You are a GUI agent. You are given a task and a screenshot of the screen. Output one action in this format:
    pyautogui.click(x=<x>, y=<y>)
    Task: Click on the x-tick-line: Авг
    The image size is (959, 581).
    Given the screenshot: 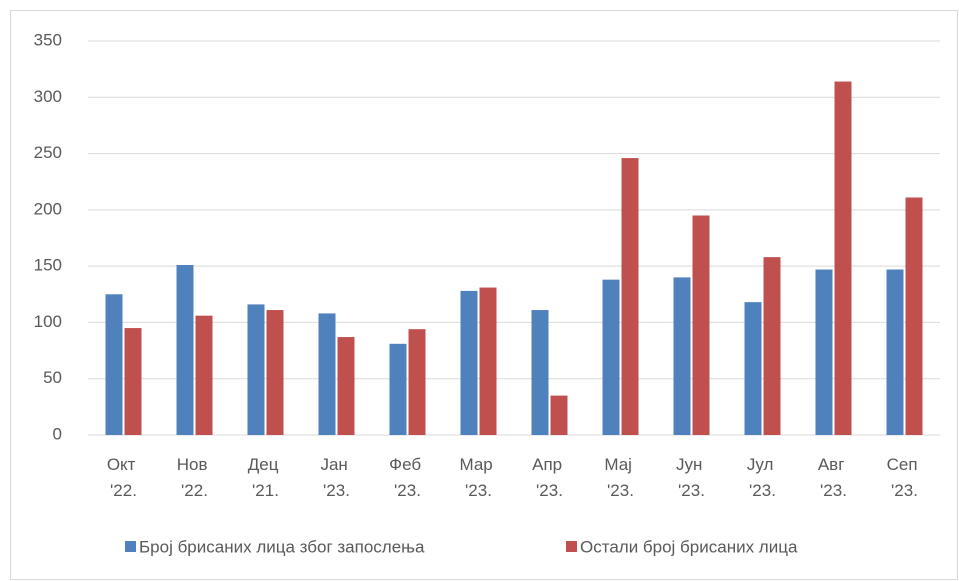 What is the action you would take?
    pyautogui.click(x=833, y=464)
    